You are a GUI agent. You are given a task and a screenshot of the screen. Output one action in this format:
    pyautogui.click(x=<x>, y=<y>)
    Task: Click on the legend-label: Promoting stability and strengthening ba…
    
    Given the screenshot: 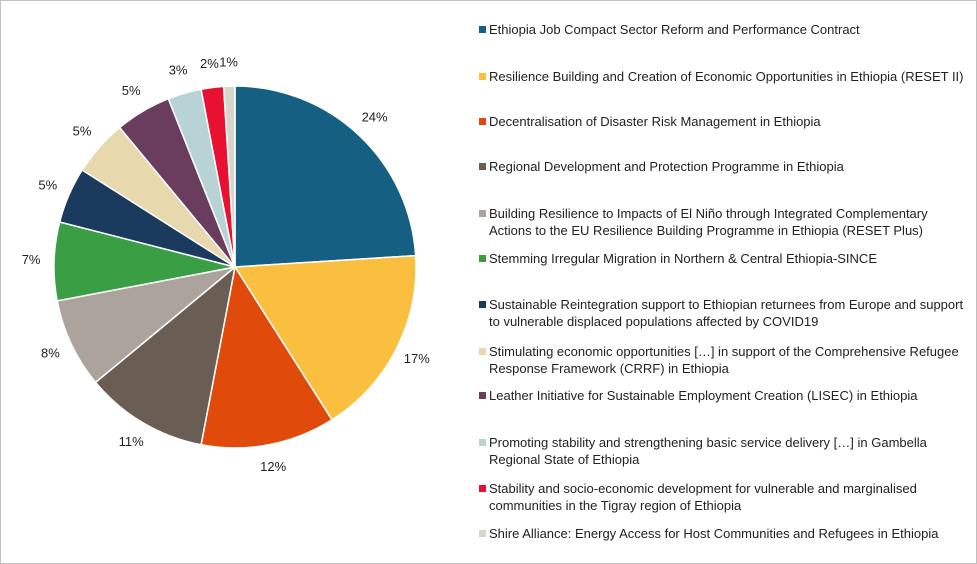 What is the action you would take?
    pyautogui.click(x=708, y=451)
    